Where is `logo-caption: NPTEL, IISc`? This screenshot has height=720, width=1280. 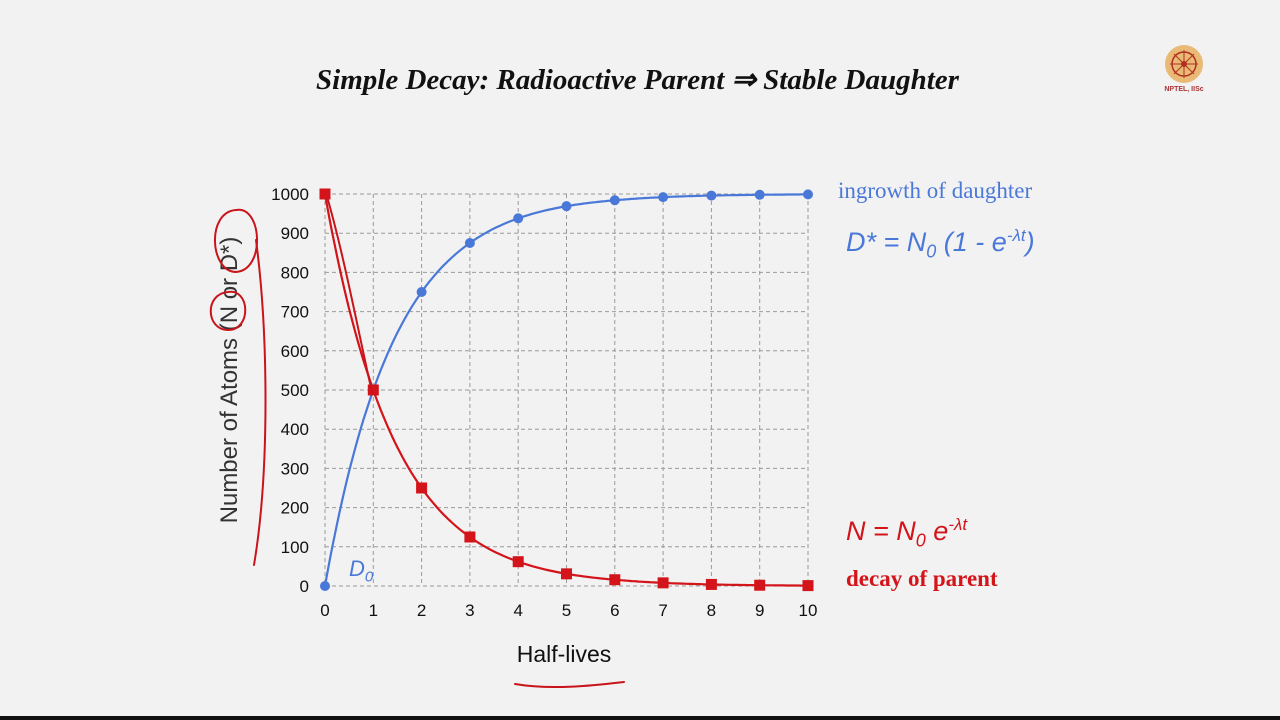 logo-caption: NPTEL, IISc is located at coordinates (1184, 89).